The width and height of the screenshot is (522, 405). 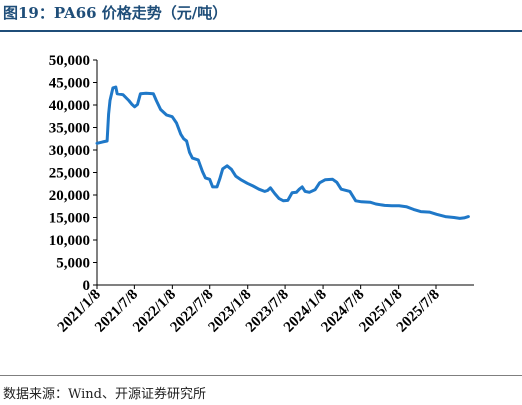 What do you see at coordinates (69, 196) in the screenshot?
I see `y-tick-label: 20,000` at bounding box center [69, 196].